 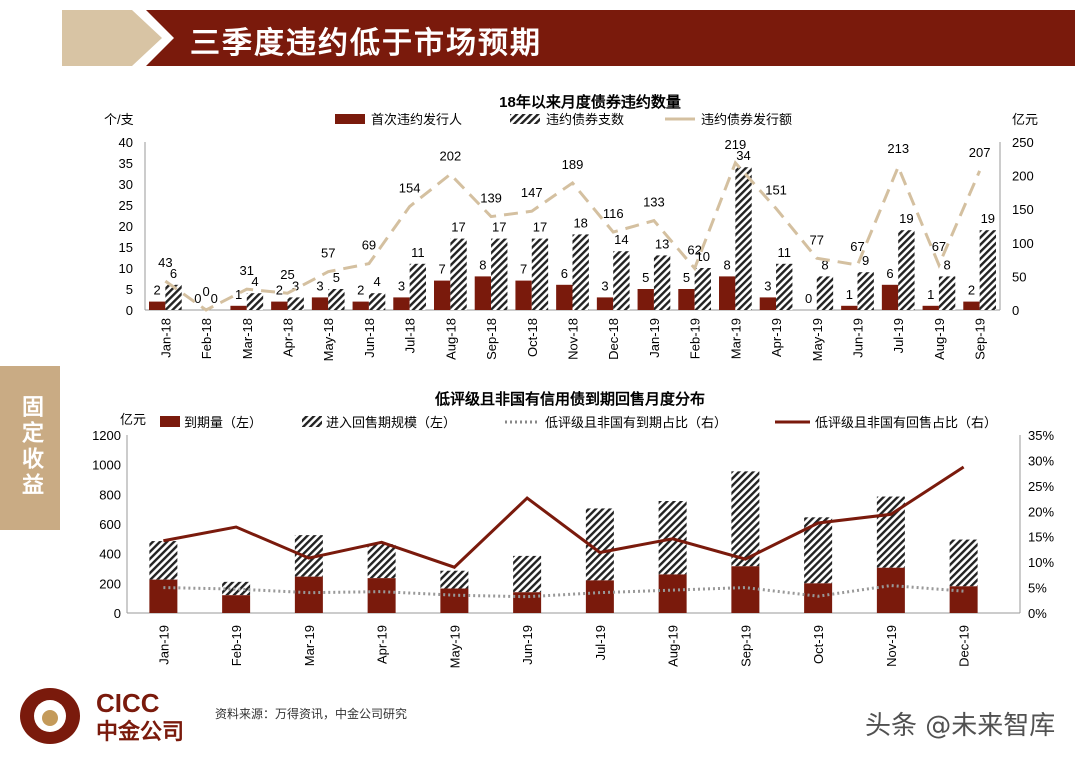 I want to click on header-band, so click(x=610, y=38).